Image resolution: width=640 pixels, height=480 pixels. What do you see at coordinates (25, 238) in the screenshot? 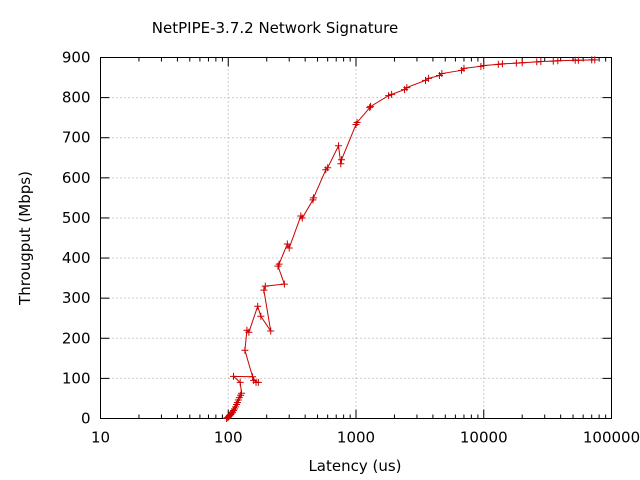
I see `y-axis-label: Througput (Mbps)` at bounding box center [25, 238].